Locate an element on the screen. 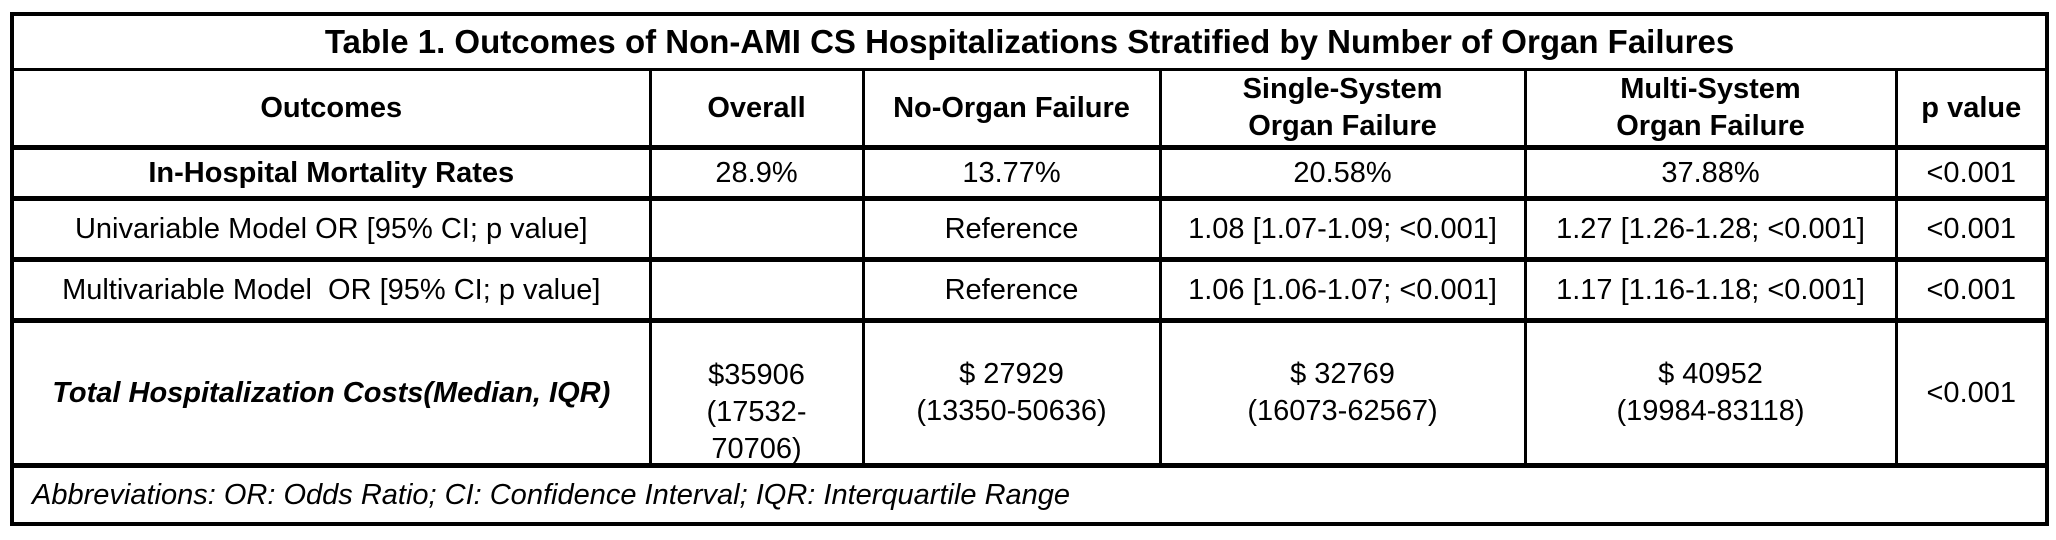  header-overall: Overall is located at coordinates (756, 109).